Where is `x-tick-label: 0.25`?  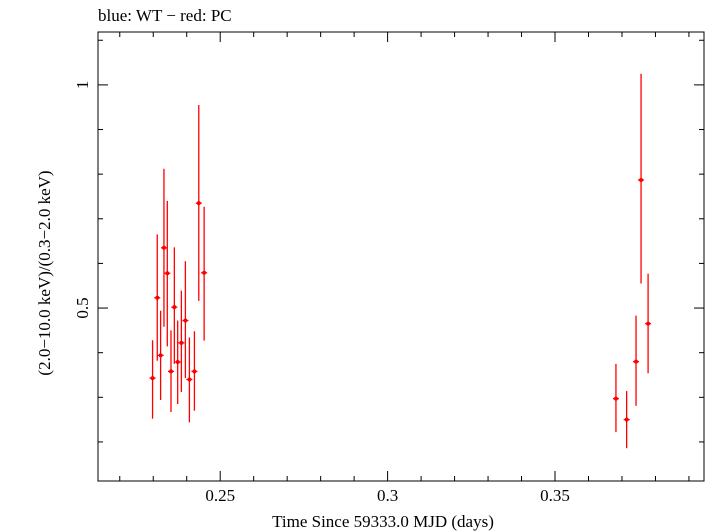 x-tick-label: 0.25 is located at coordinates (220, 495).